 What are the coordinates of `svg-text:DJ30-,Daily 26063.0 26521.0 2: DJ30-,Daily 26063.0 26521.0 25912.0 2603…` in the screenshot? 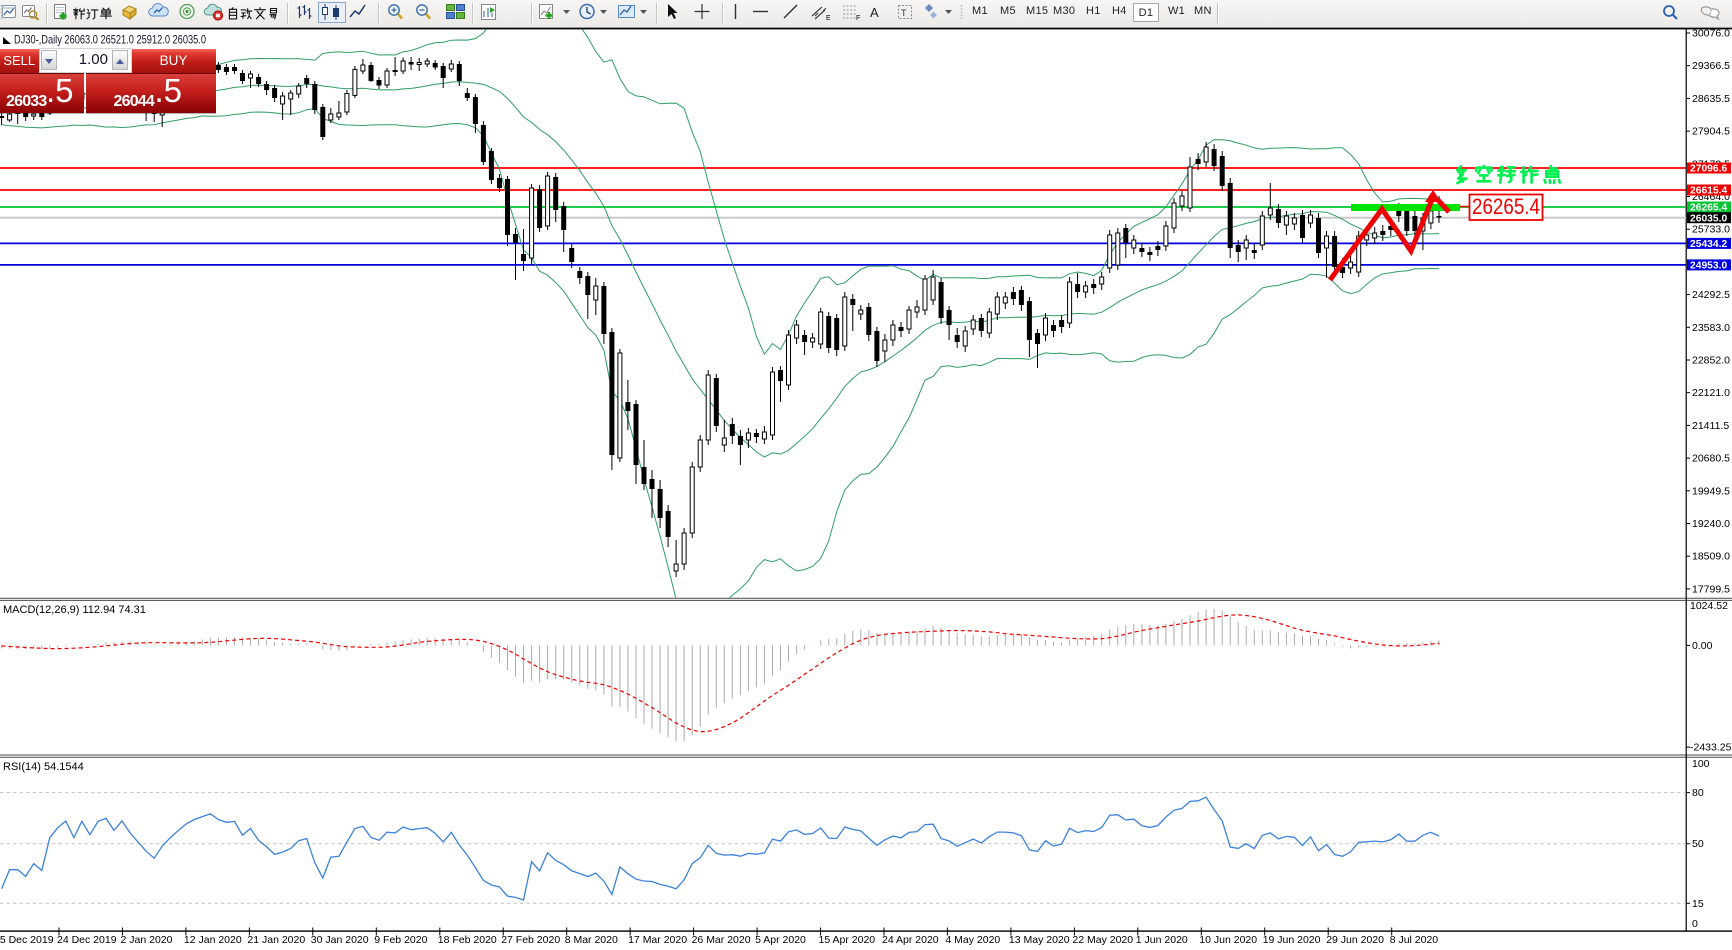 It's located at (110, 40).